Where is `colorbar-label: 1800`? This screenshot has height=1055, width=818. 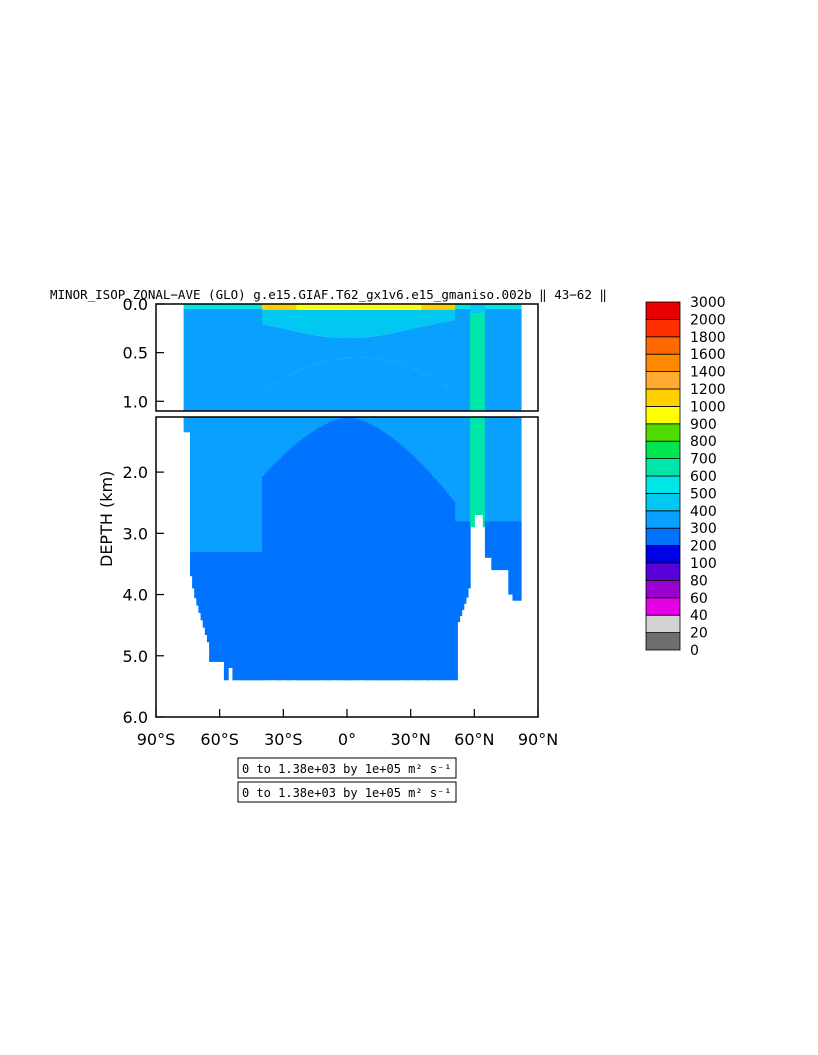 colorbar-label: 1800 is located at coordinates (708, 338).